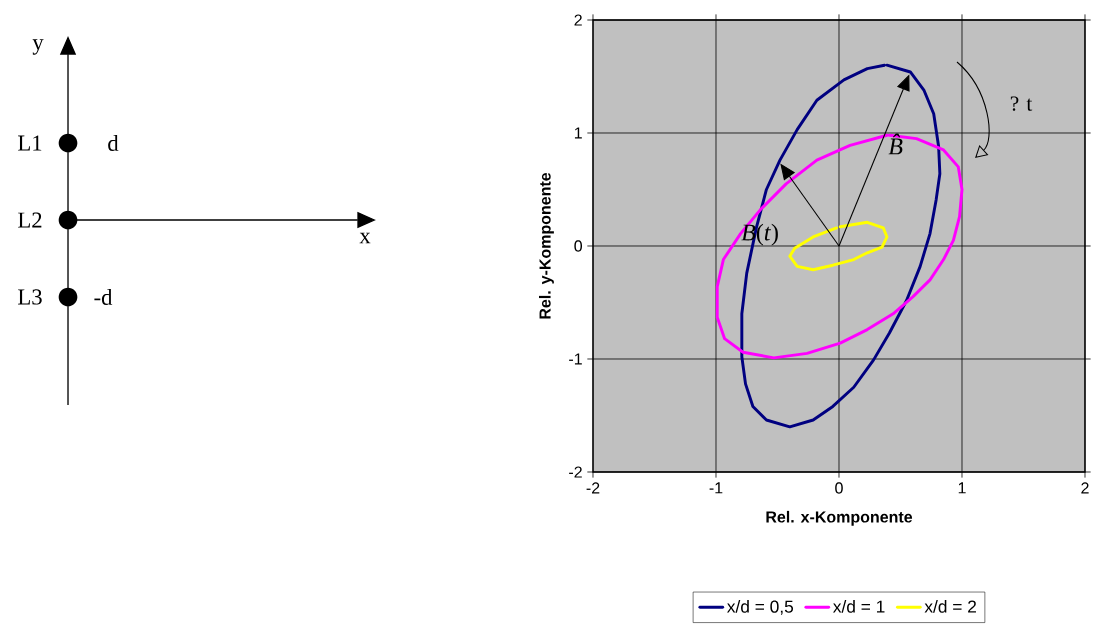 This screenshot has height=635, width=1093. Describe the element at coordinates (578, 246) in the screenshot. I see `y-tick-label: 0` at that location.